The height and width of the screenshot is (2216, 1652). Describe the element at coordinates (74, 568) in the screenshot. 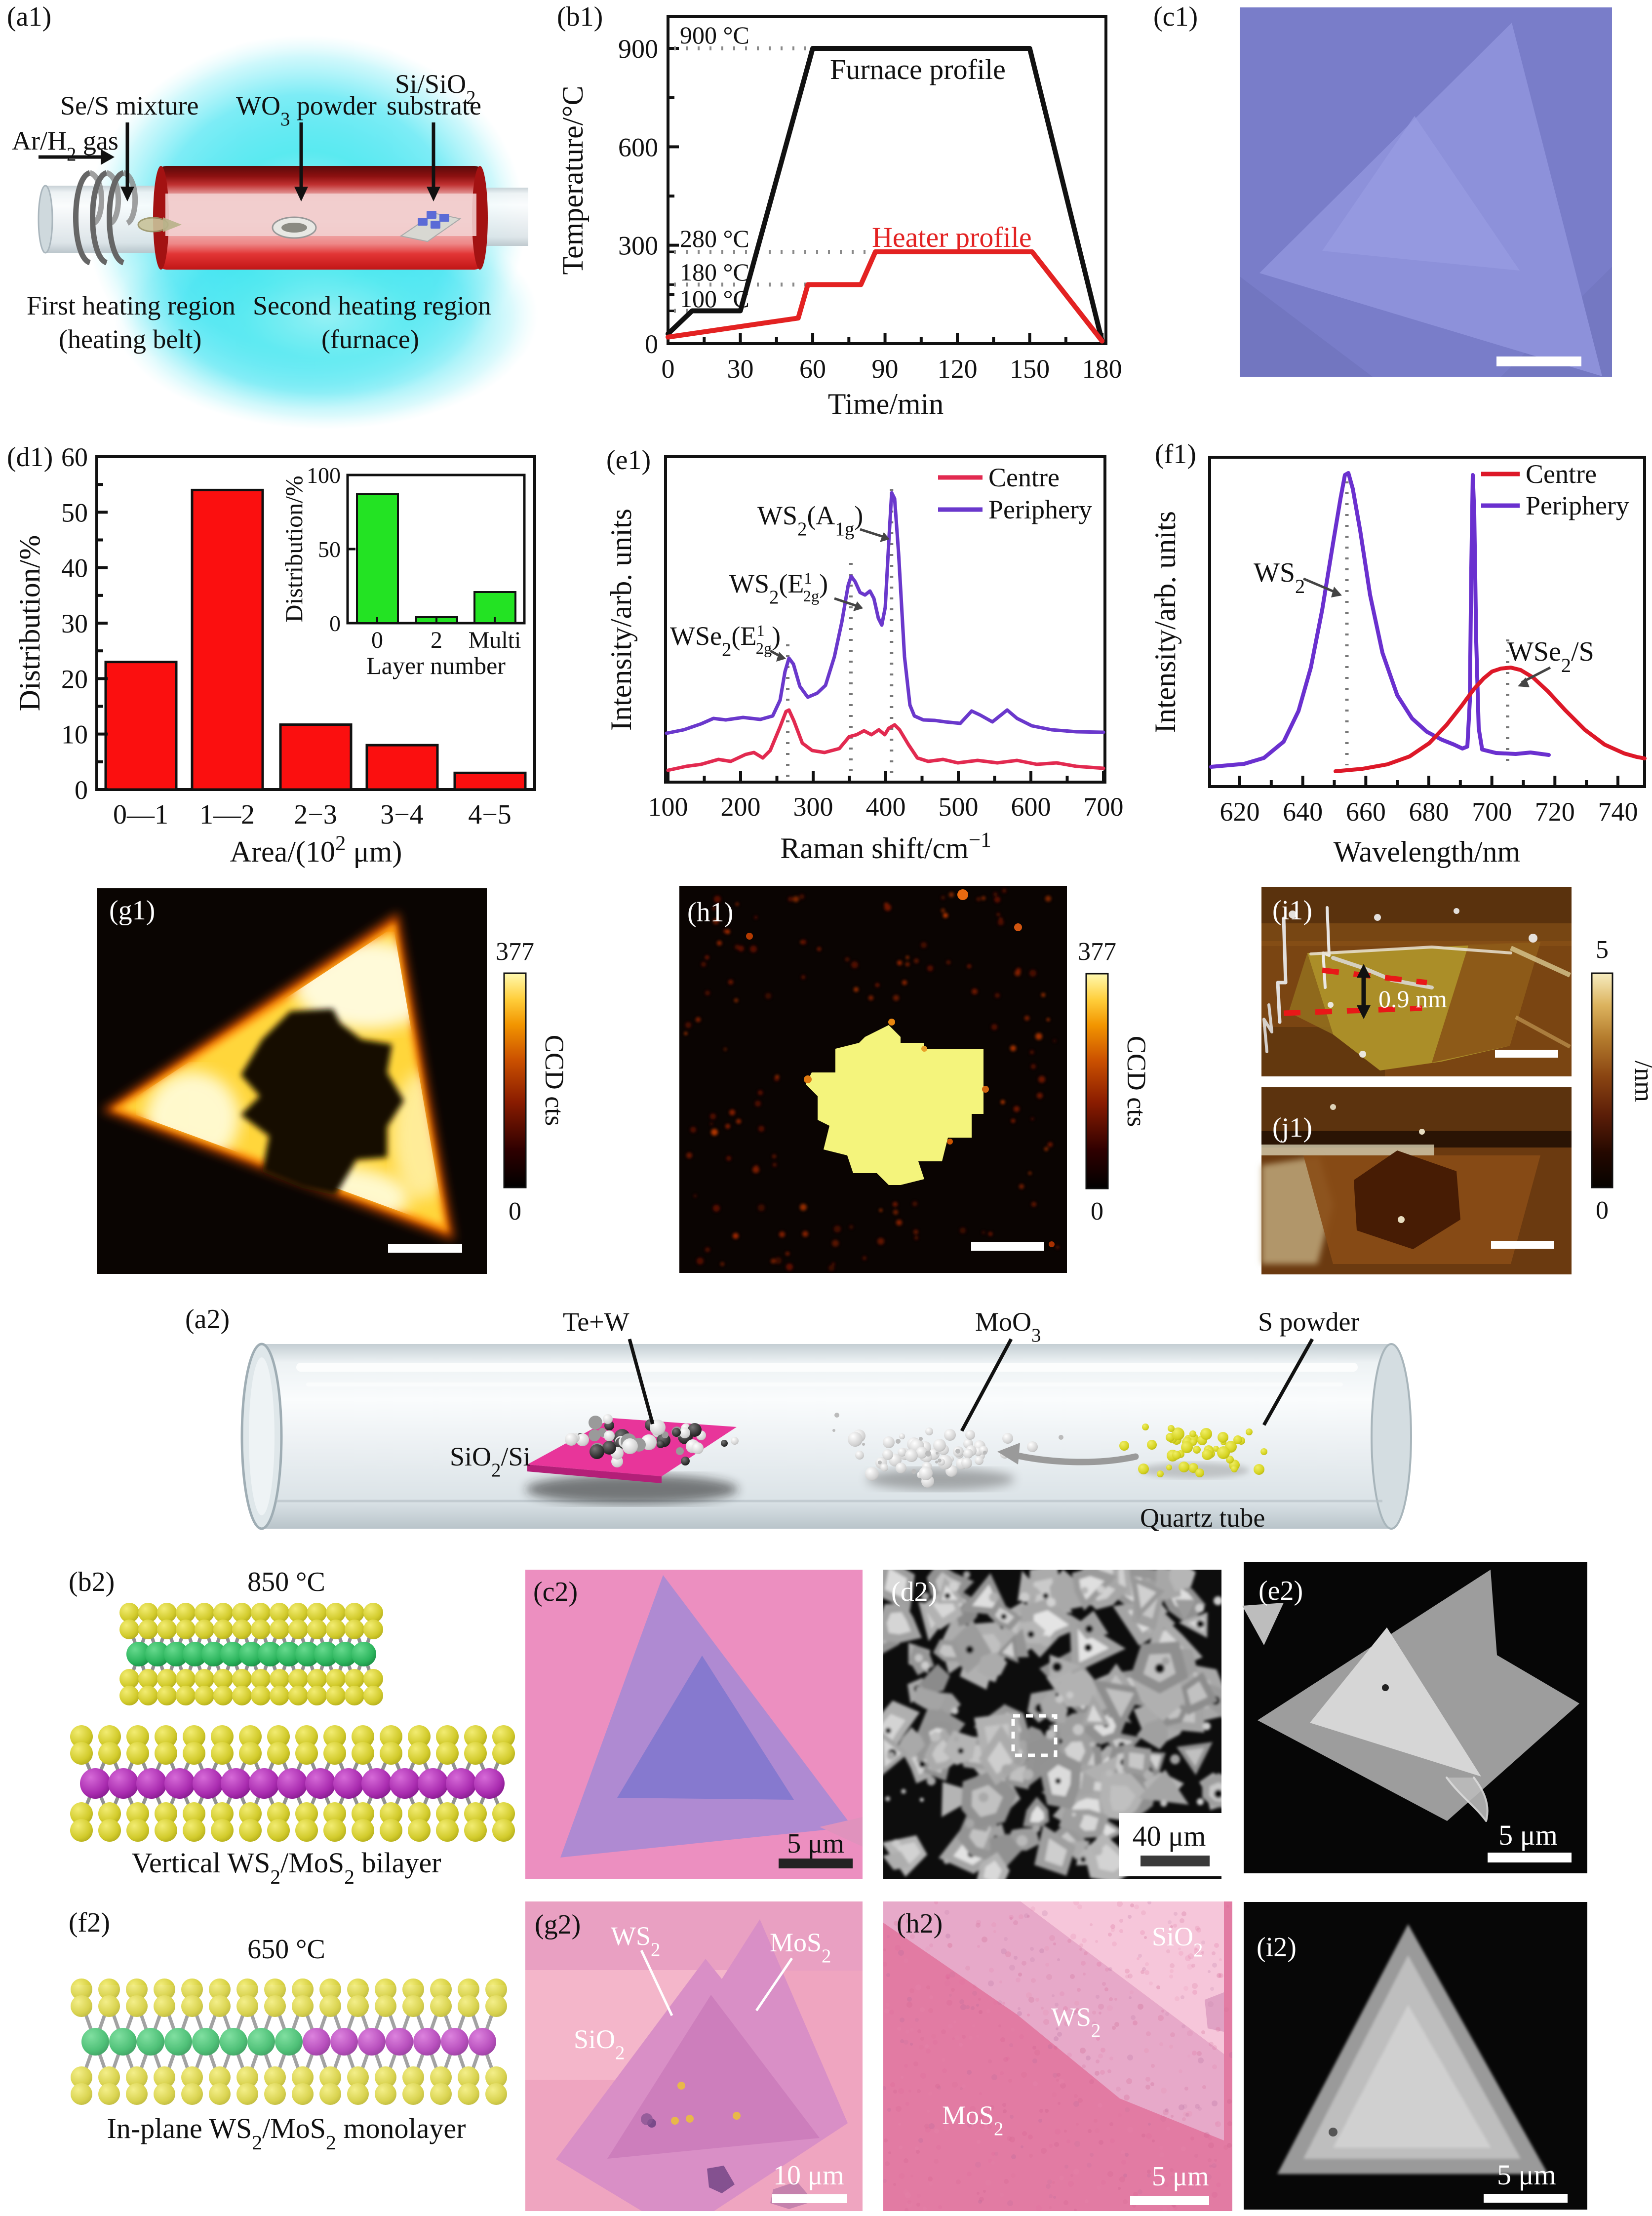

I see `svg-text: 40` at that location.